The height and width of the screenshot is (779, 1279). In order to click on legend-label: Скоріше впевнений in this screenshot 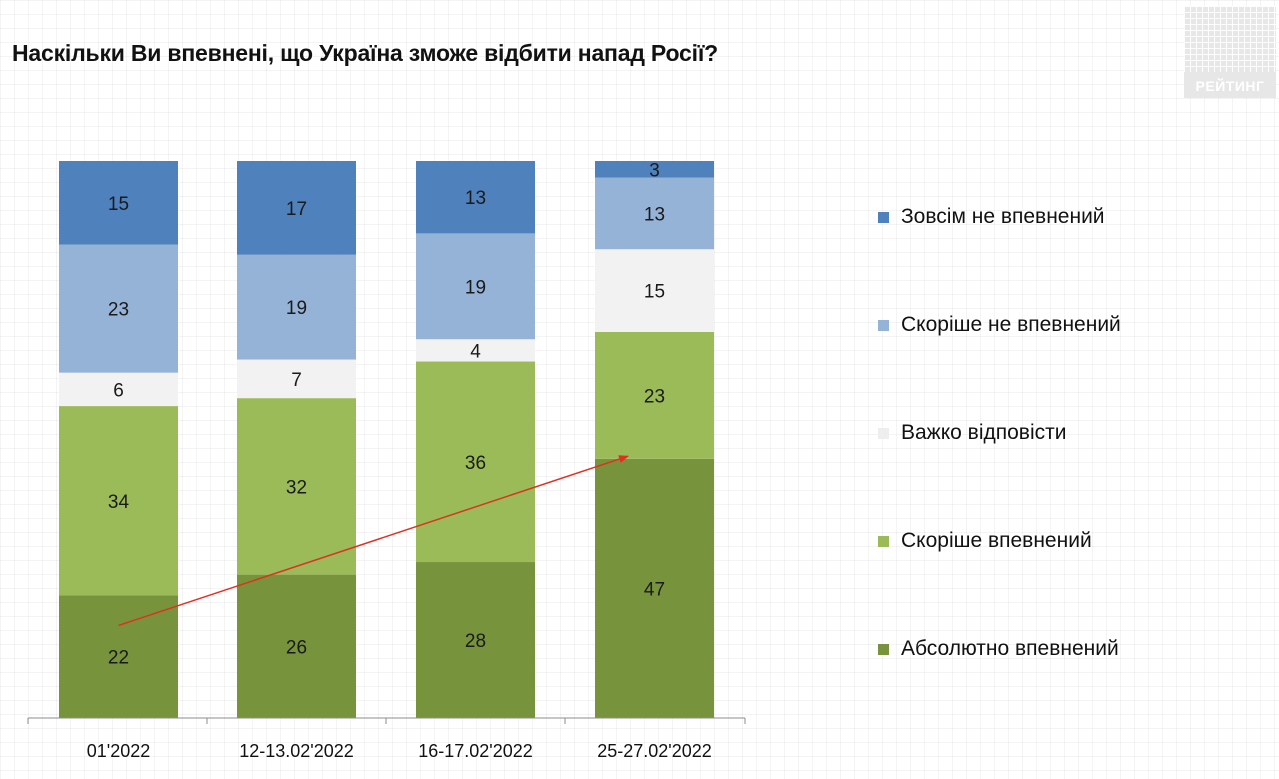, I will do `click(996, 540)`.